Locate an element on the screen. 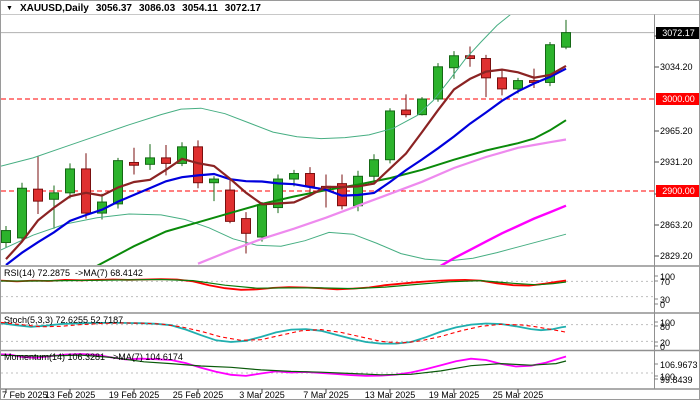  momentum-indicator-label: Momentum(14) 106.3281 ->MA(7) 104.6174 is located at coordinates (93, 357).